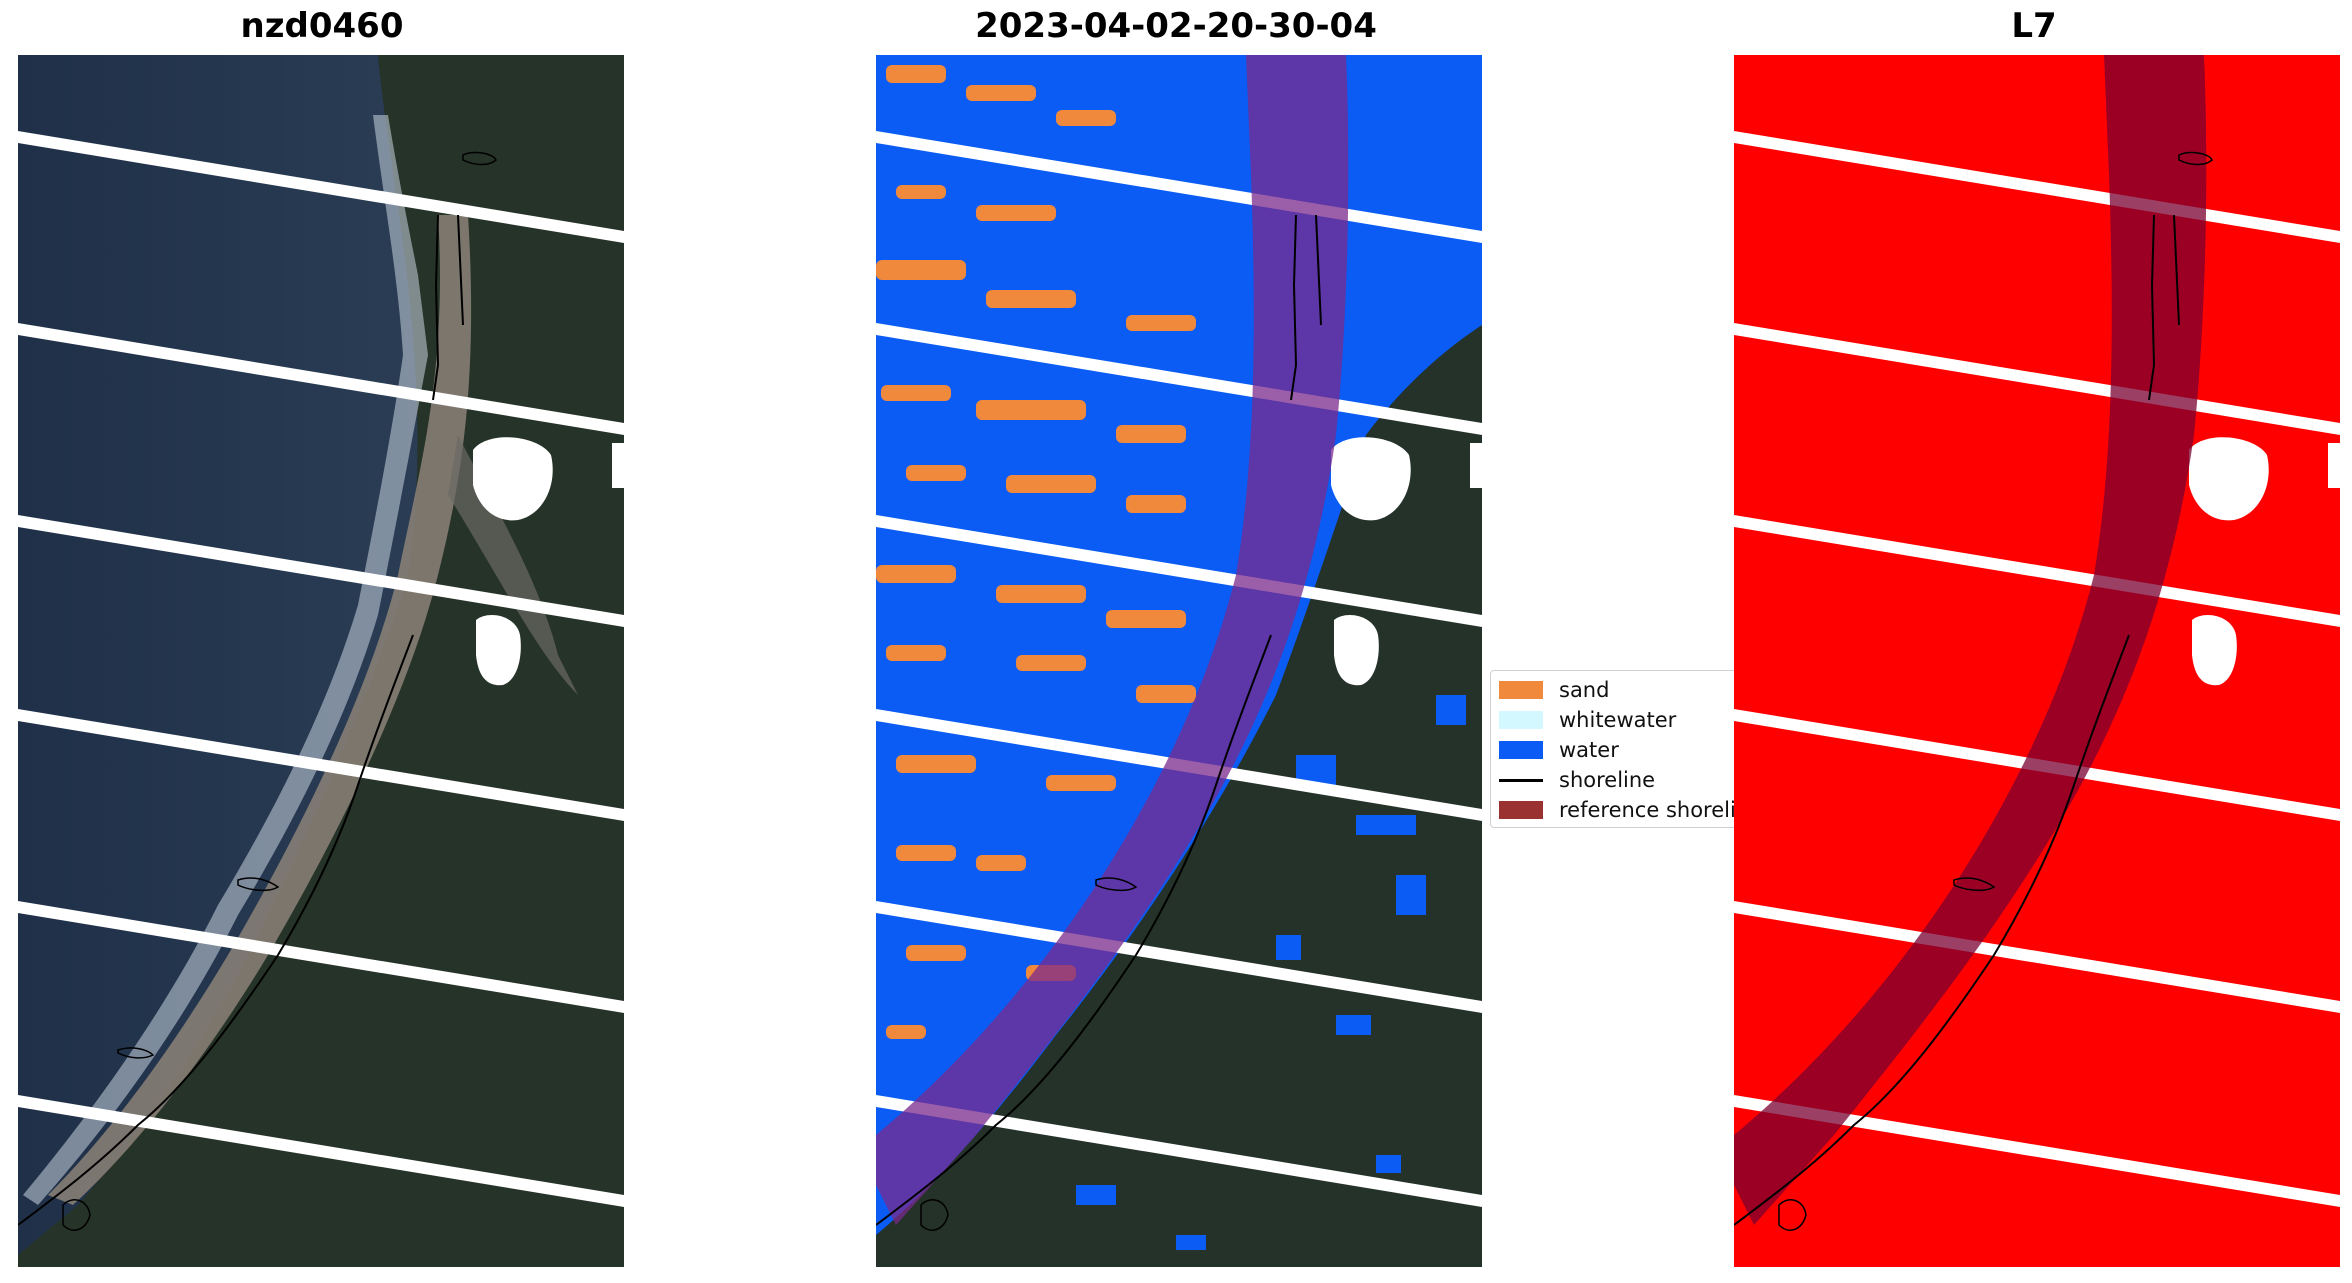 The image size is (2352, 1283). What do you see at coordinates (1521, 750) in the screenshot?
I see `water-swatch` at bounding box center [1521, 750].